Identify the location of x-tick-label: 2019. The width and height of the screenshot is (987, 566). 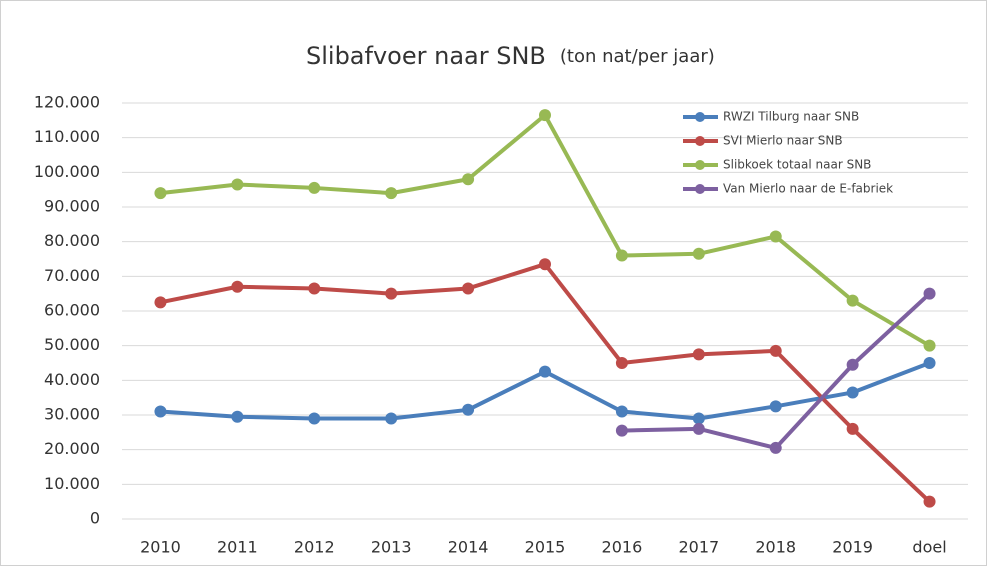
(852, 547).